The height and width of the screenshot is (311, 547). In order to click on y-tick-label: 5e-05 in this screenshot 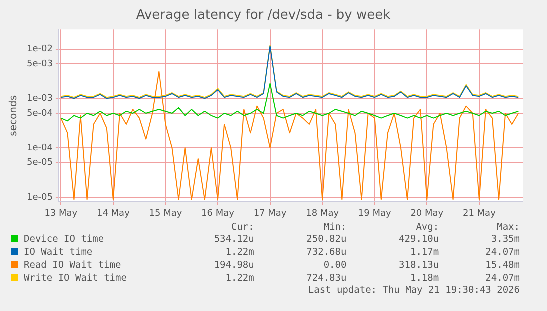, I will do `click(39, 163)`.